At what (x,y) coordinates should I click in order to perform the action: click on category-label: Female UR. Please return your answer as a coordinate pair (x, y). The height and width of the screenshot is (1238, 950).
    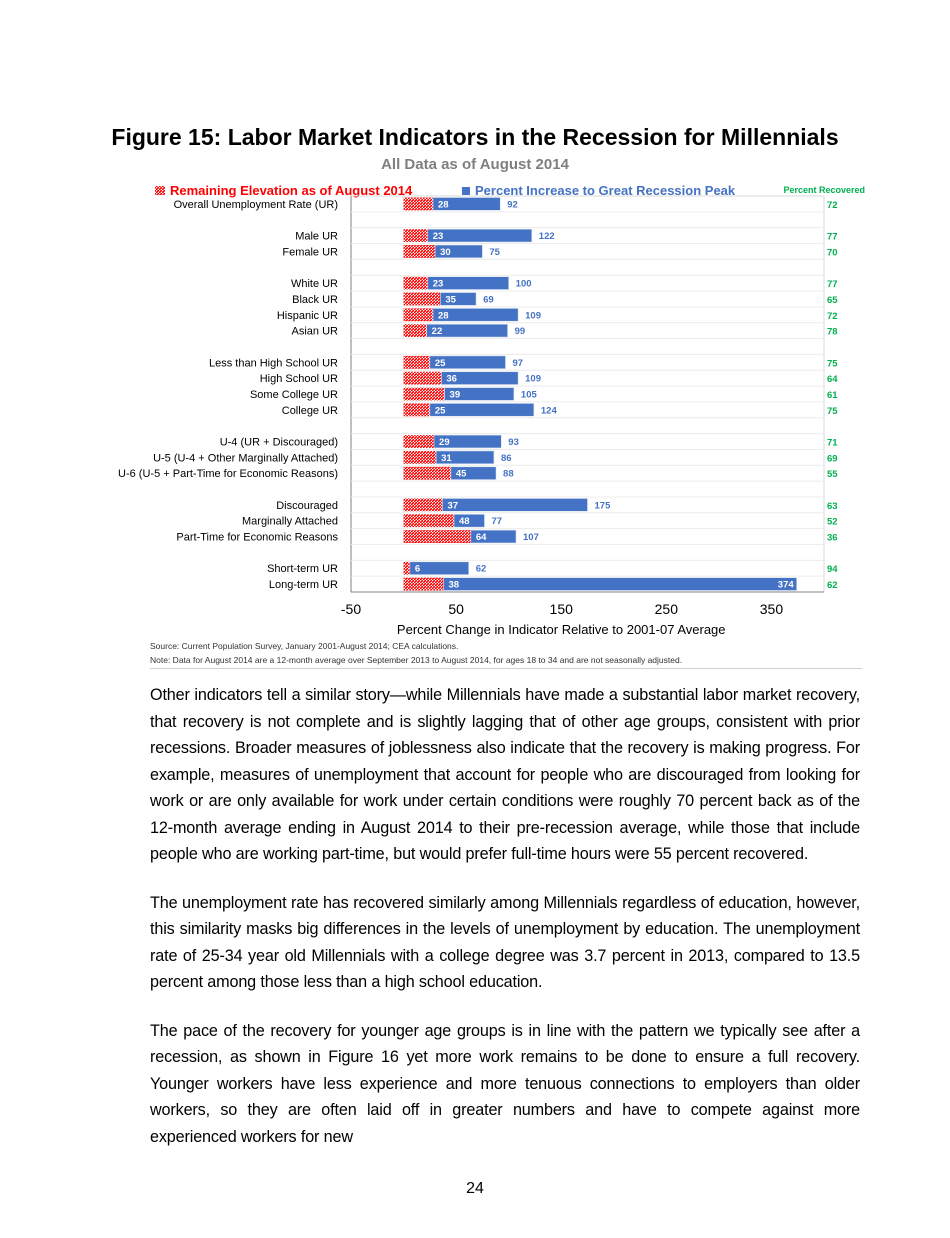
    Looking at the image, I should click on (310, 252).